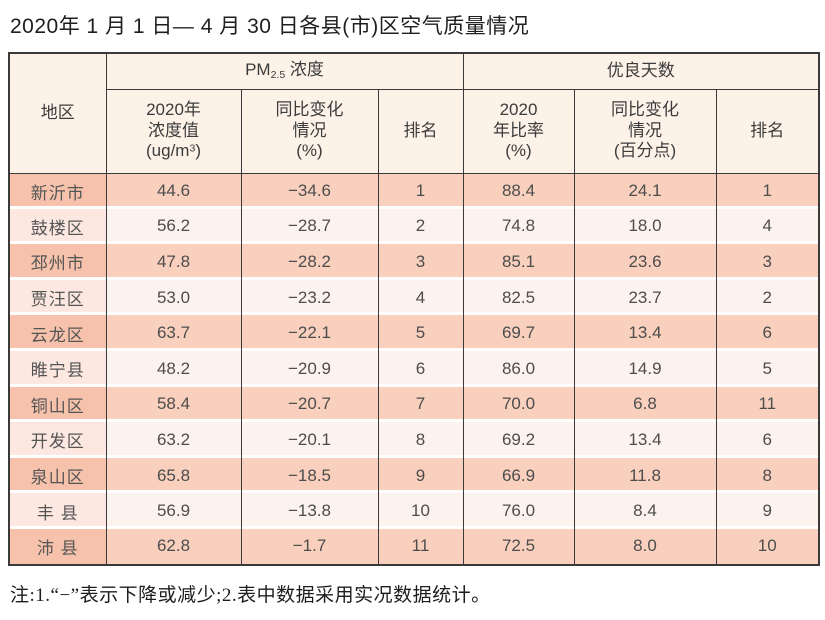 The image size is (825, 620). Describe the element at coordinates (767, 297) in the screenshot. I see `cell-days-rank: 2` at that location.